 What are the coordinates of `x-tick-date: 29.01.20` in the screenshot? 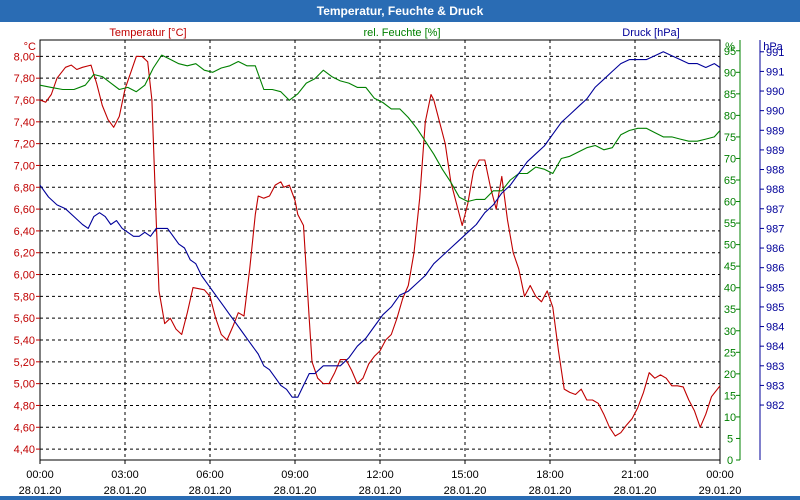 It's located at (720, 491).